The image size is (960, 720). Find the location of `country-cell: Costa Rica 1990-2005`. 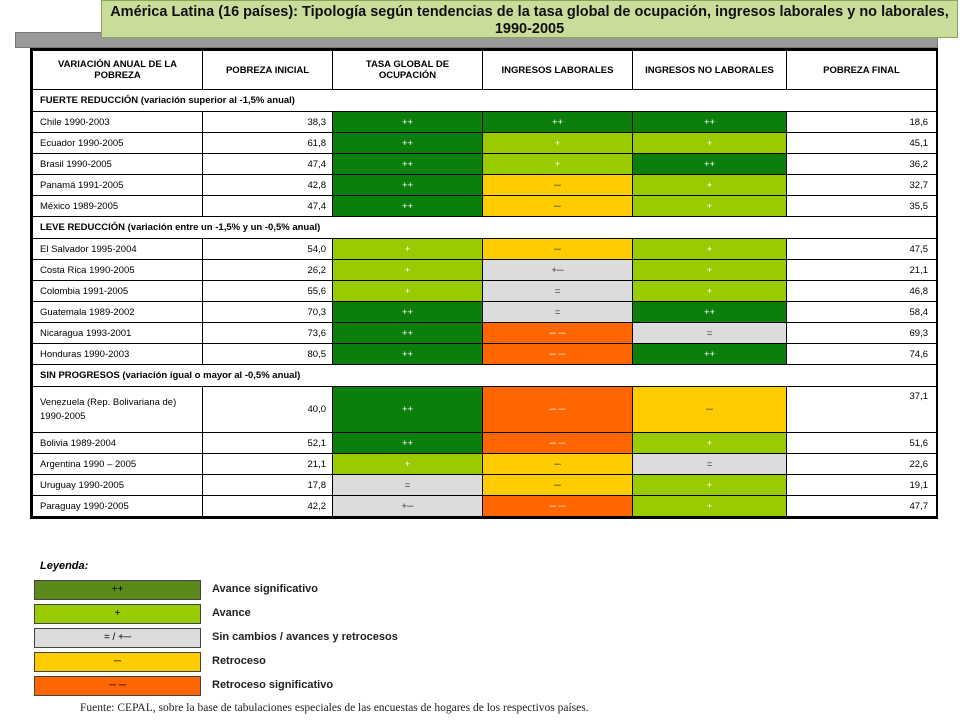

country-cell: Costa Rica 1990-2005 is located at coordinates (117, 270).